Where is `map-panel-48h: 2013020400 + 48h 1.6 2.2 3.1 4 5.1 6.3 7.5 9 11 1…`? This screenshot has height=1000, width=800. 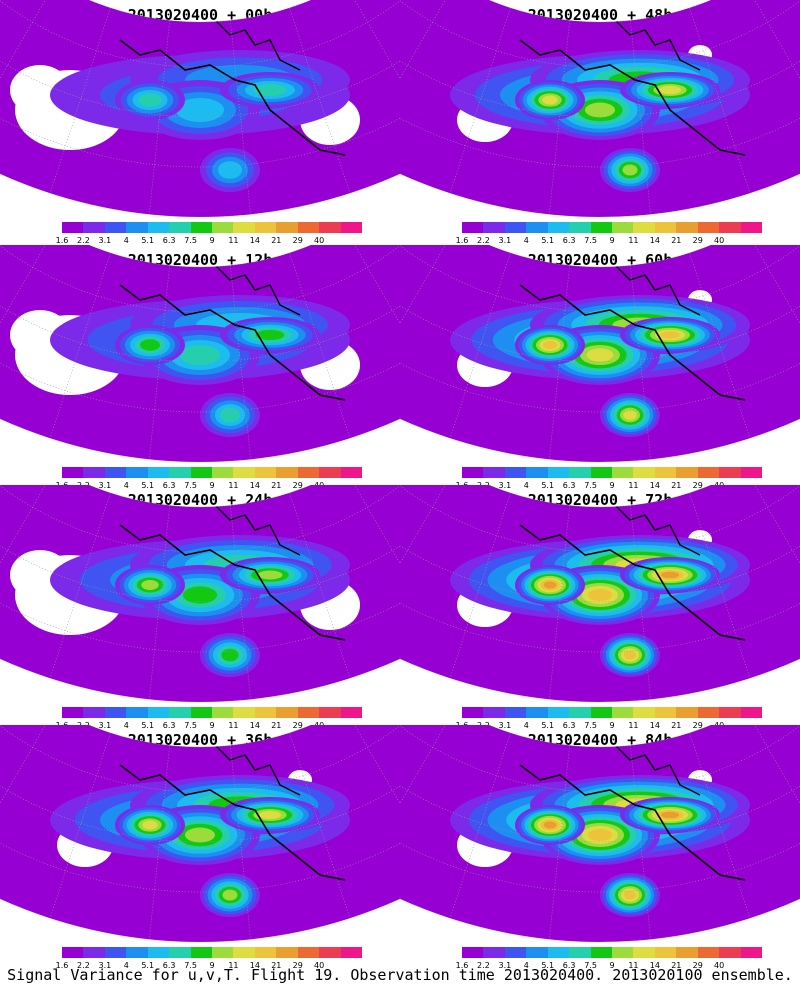
map-panel-48h: 2013020400 + 48h 1.6 2.2 3.1 4 5.1 6.3 7.5 9 11 1… is located at coordinates (600, 122).